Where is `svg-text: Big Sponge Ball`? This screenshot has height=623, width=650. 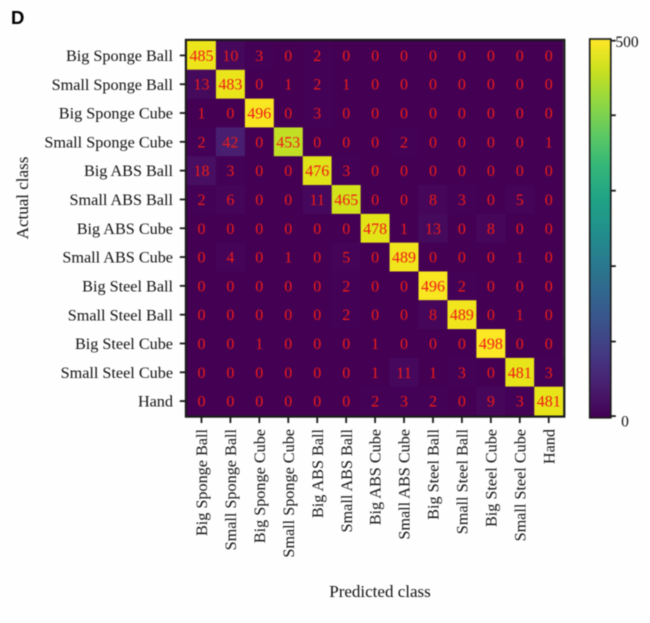 svg-text: Big Sponge Ball is located at coordinates (120, 56).